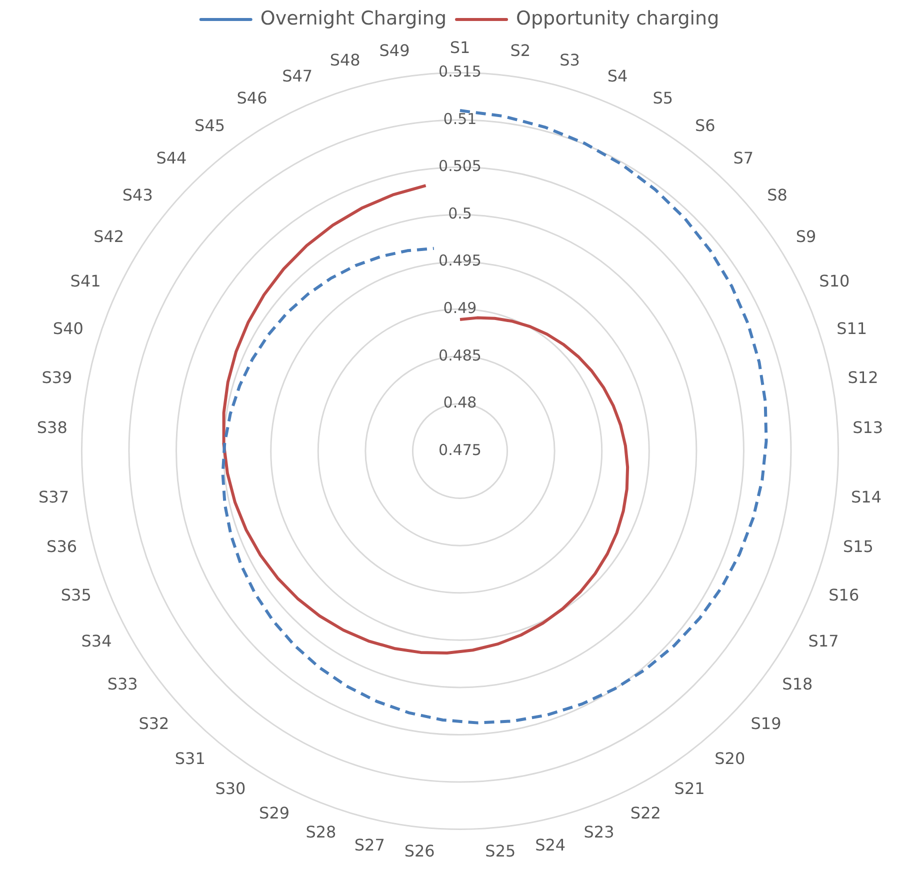 This screenshot has height=873, width=920. I want to click on spoke-label: S16, so click(844, 594).